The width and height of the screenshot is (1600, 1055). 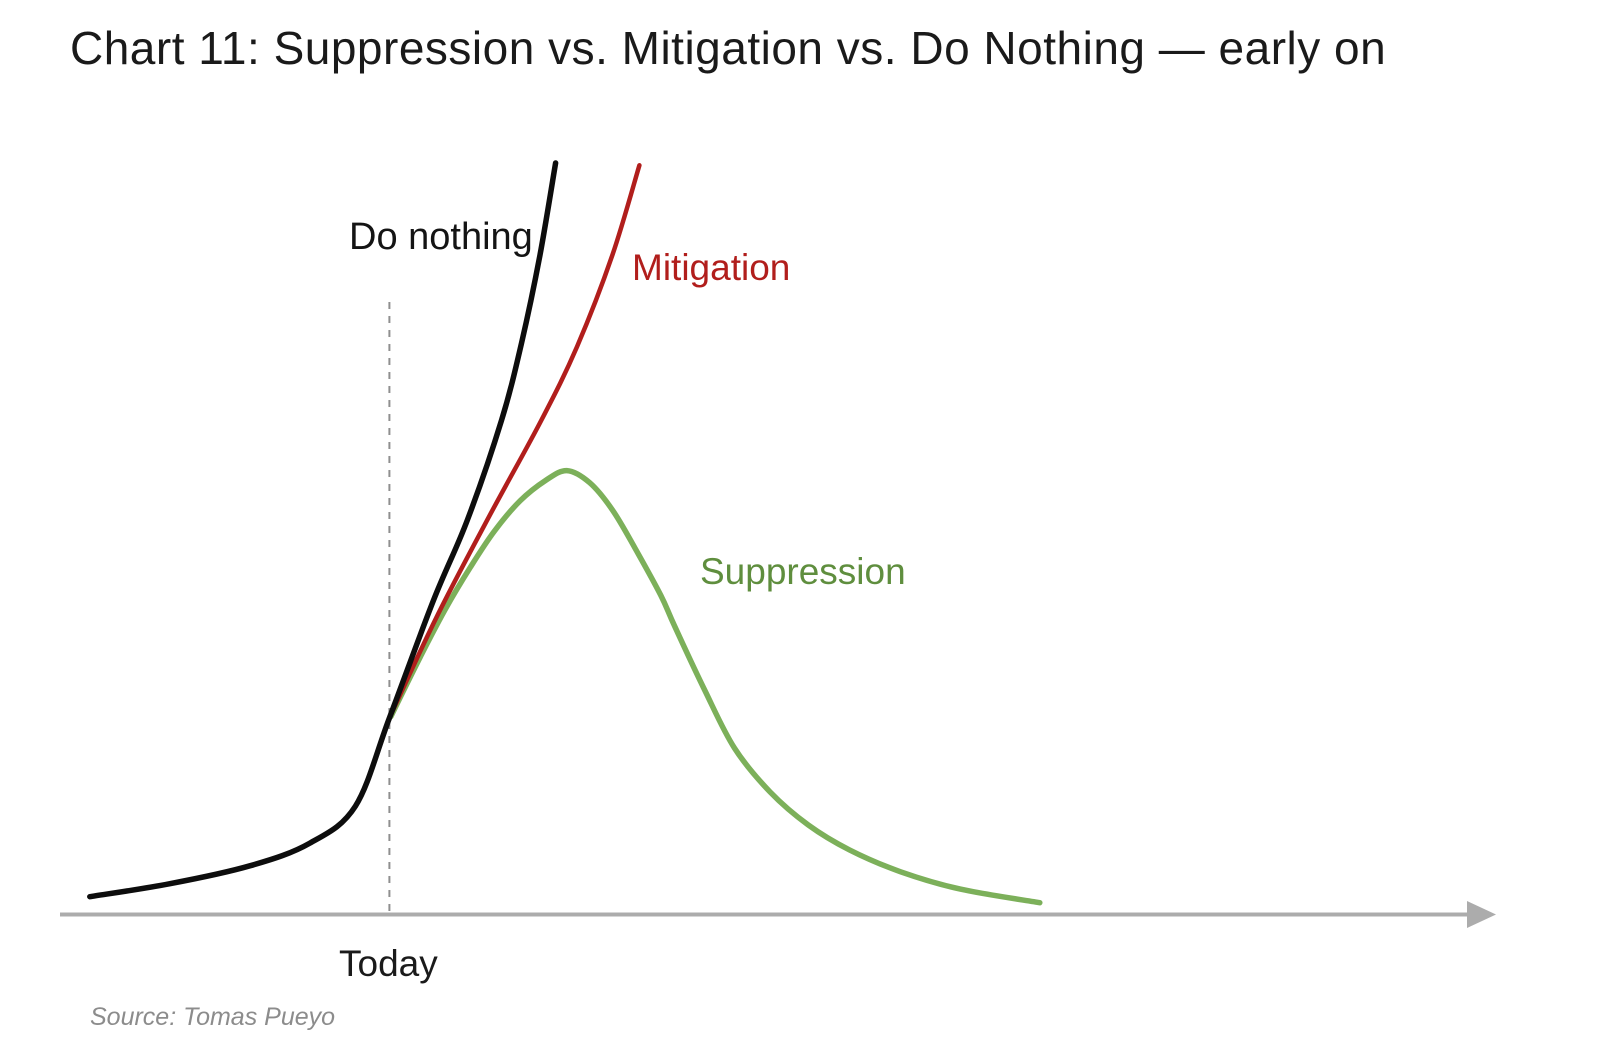 What do you see at coordinates (803, 571) in the screenshot?
I see `suppression-series-label: Suppression` at bounding box center [803, 571].